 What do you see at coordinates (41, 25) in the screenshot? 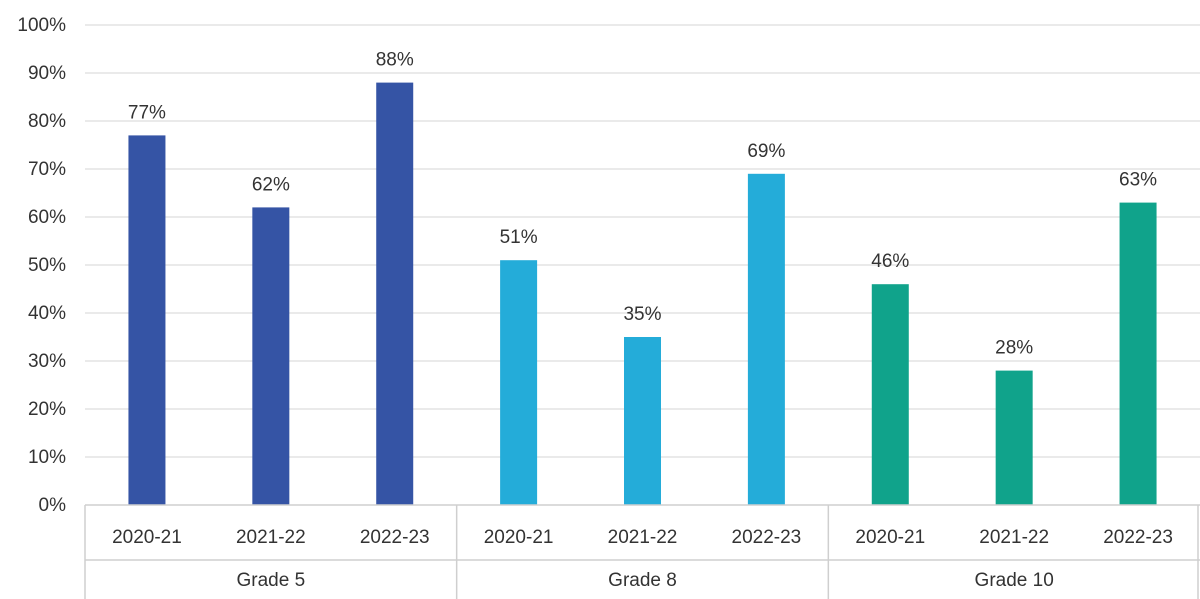
I see `y-tick-label: 100%` at bounding box center [41, 25].